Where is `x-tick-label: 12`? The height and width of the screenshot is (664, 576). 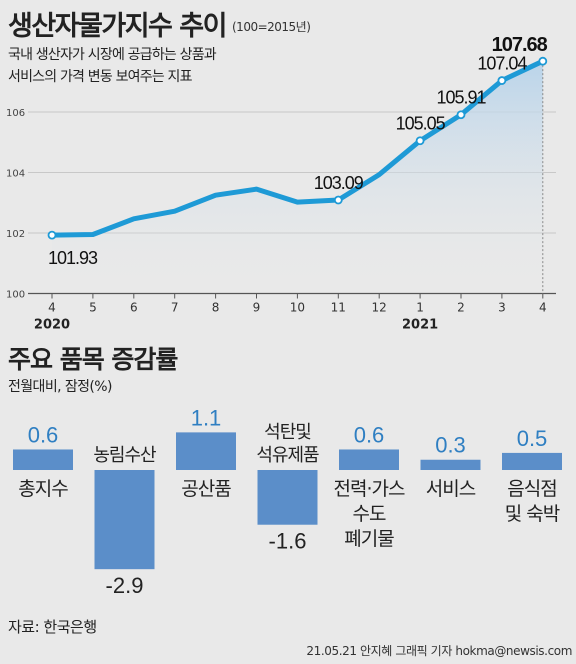
x-tick-label: 12 is located at coordinates (379, 308).